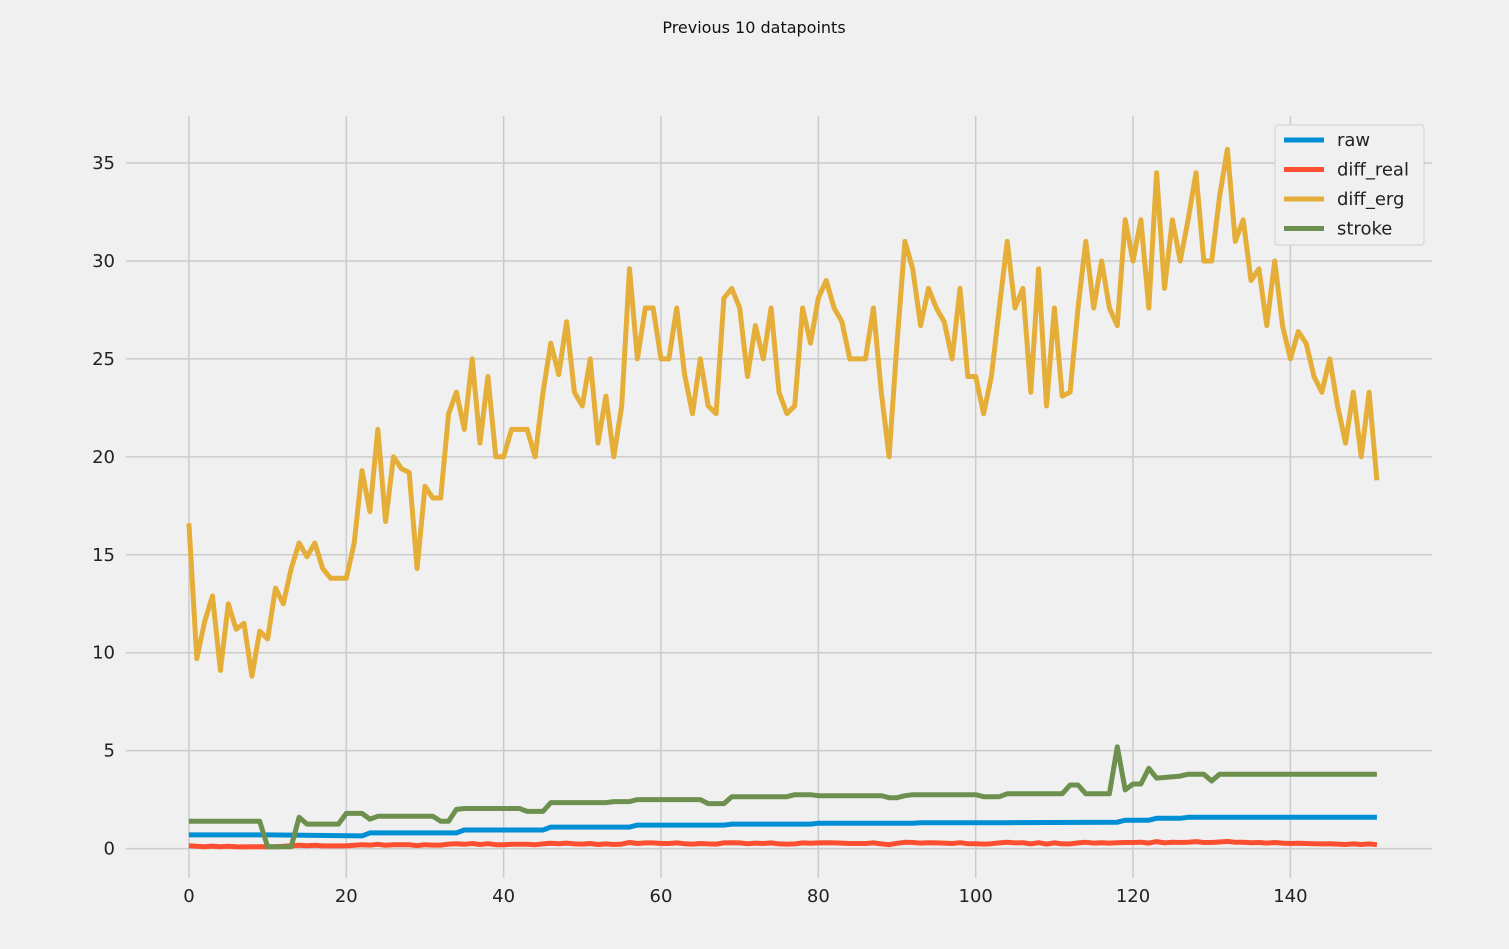 The height and width of the screenshot is (949, 1509). Describe the element at coordinates (1349, 185) in the screenshot. I see `legend-box` at that location.